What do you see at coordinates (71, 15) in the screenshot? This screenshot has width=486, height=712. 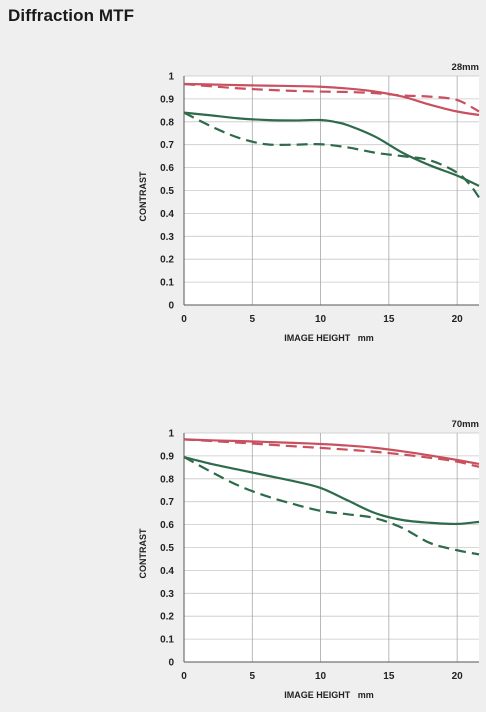 I see `page-title: Diffraction MTF` at bounding box center [71, 15].